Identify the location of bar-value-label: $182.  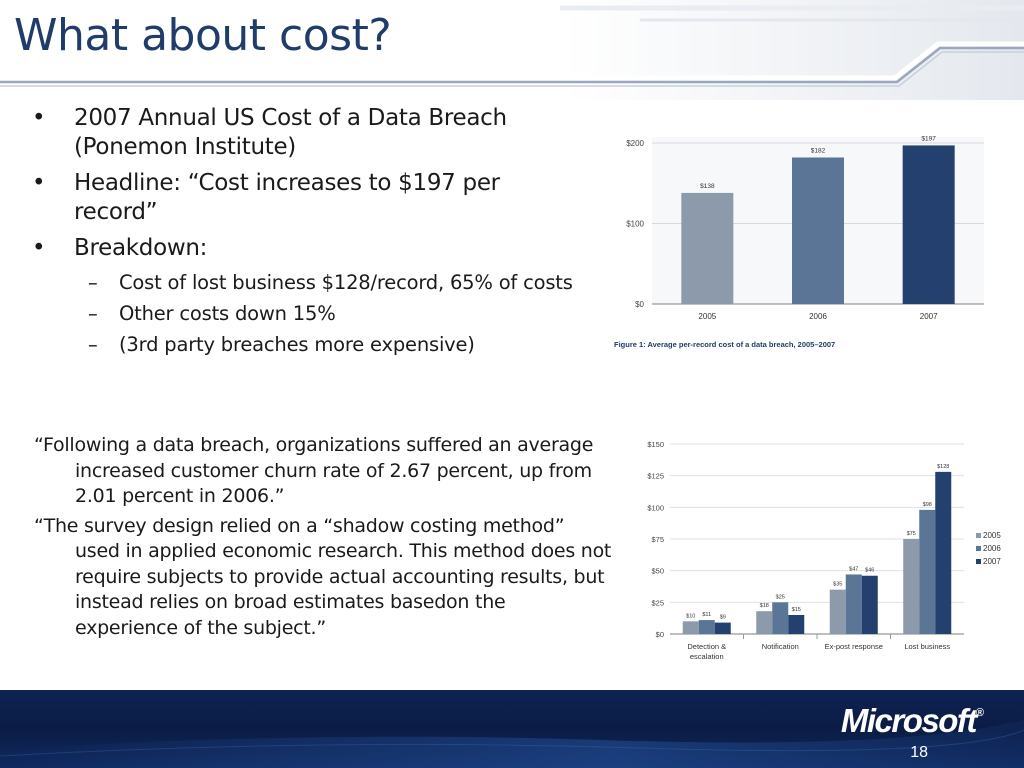
(818, 150).